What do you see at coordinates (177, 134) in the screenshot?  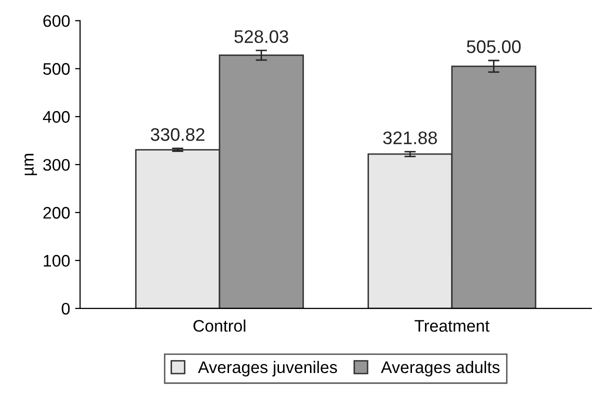 I see `data-label: 330.82` at bounding box center [177, 134].